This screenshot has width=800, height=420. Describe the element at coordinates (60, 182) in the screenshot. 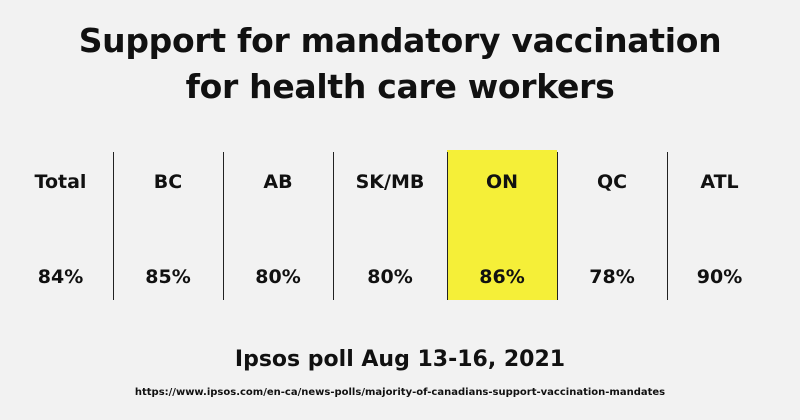

I see `region-label: Total` at that location.